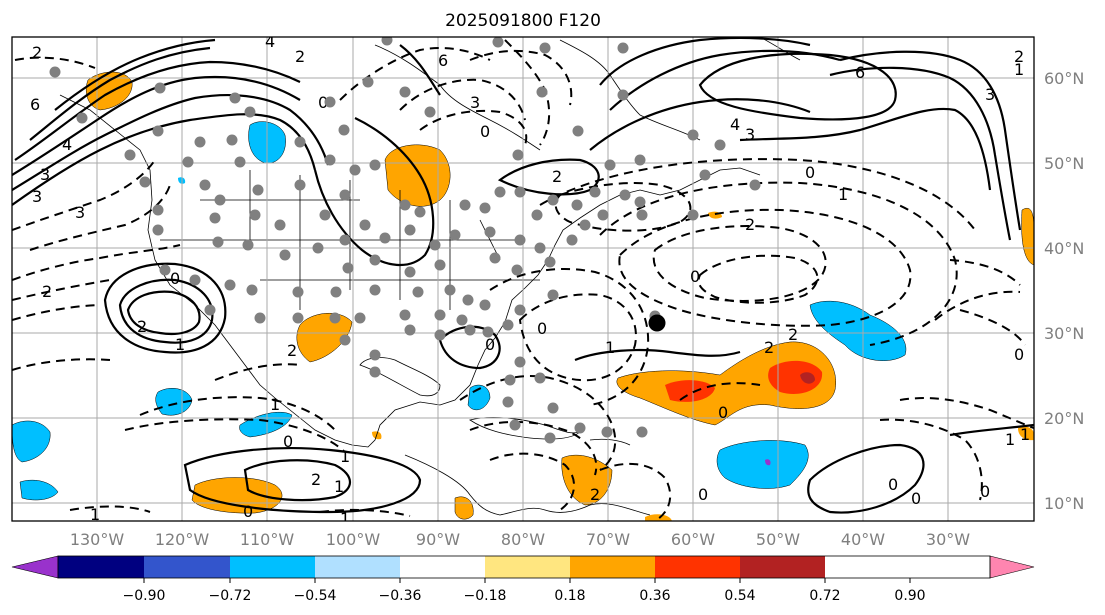 This screenshot has height=615, width=1105. I want to click on lon-label: 120°W, so click(182, 539).